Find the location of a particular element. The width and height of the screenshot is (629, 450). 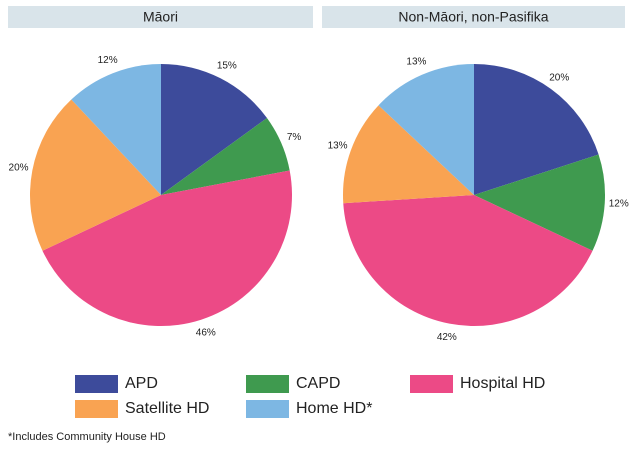

legend-label: Home HD* is located at coordinates (334, 408).